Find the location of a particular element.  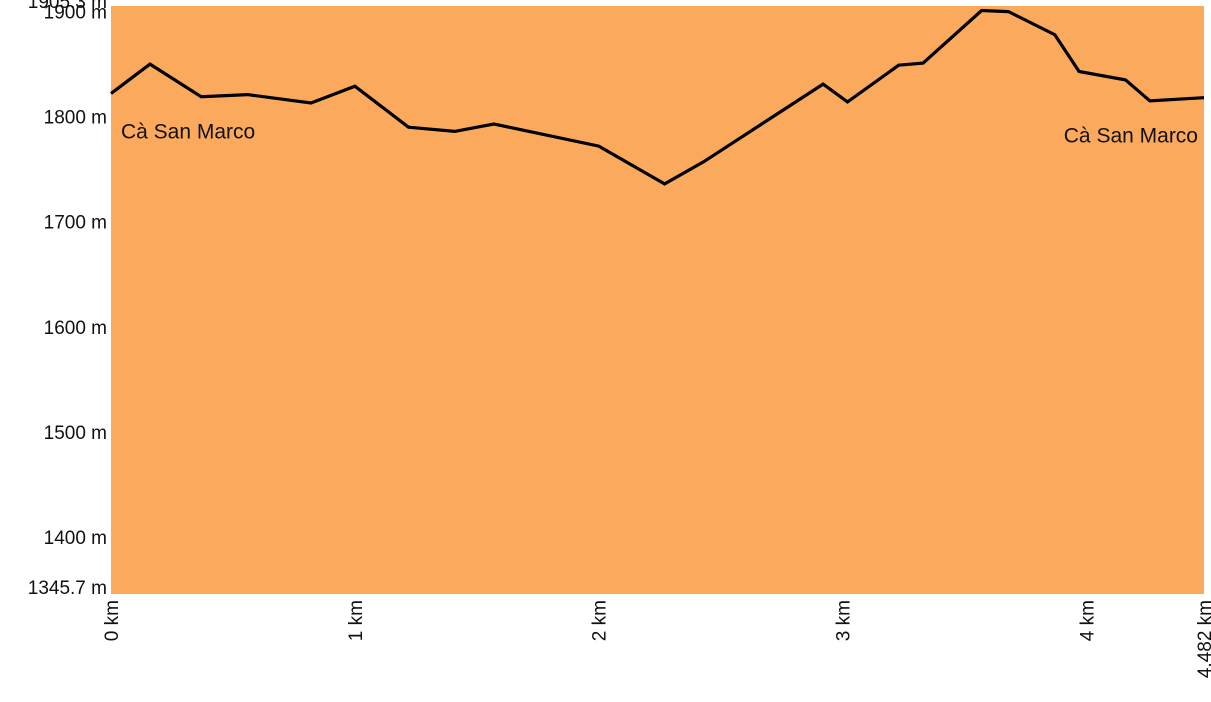

y-tick-label: 1500 m is located at coordinates (75, 433).